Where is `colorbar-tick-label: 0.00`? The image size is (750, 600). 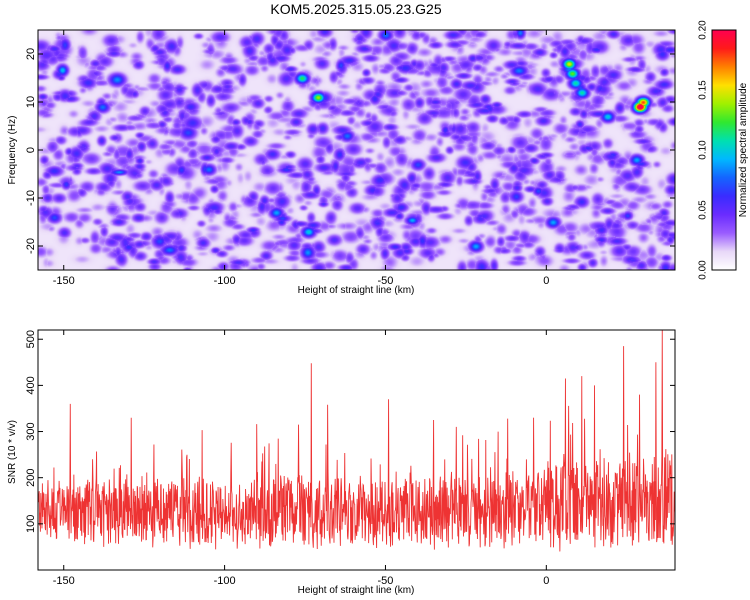 colorbar-tick-label: 0.00 is located at coordinates (703, 270).